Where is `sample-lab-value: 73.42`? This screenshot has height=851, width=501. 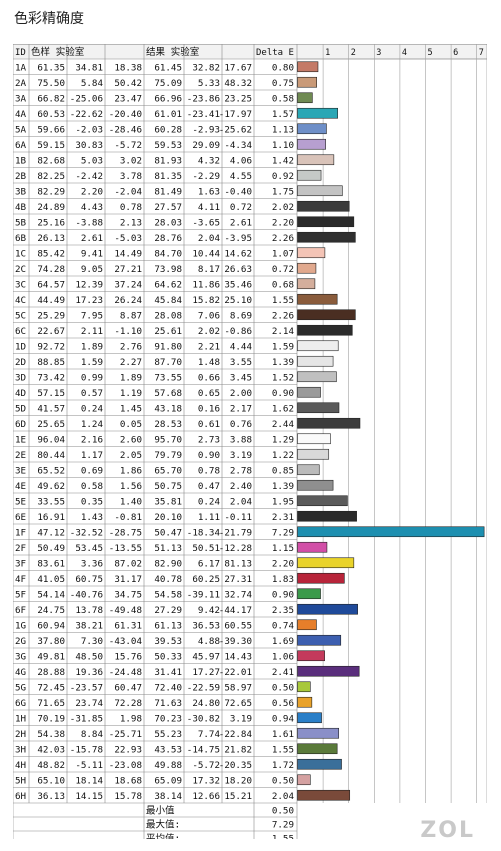
sample-lab-value: 73.42 is located at coordinates (51, 377).